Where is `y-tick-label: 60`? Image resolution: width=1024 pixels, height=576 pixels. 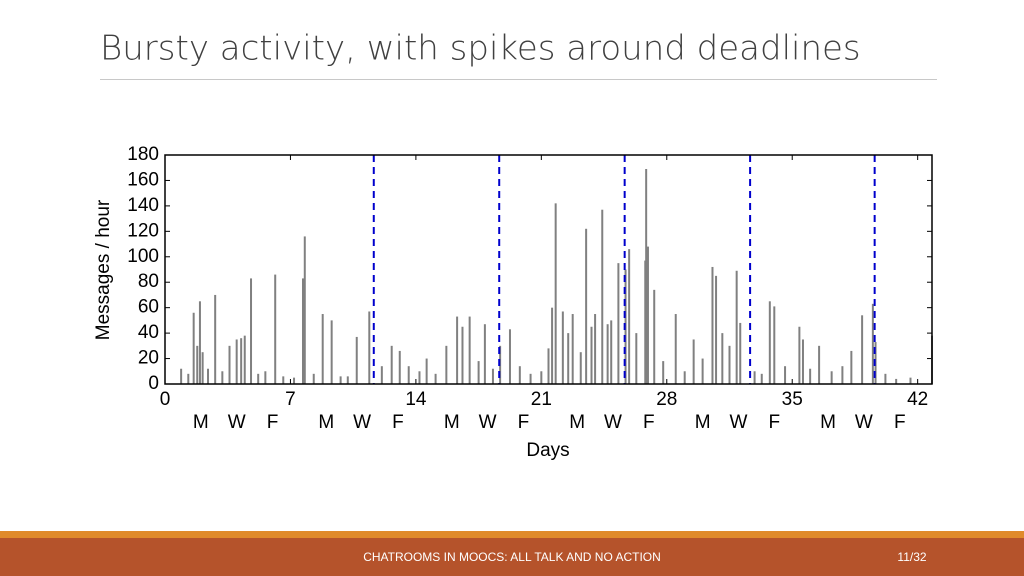
y-tick-label: 60 is located at coordinates (148, 307).